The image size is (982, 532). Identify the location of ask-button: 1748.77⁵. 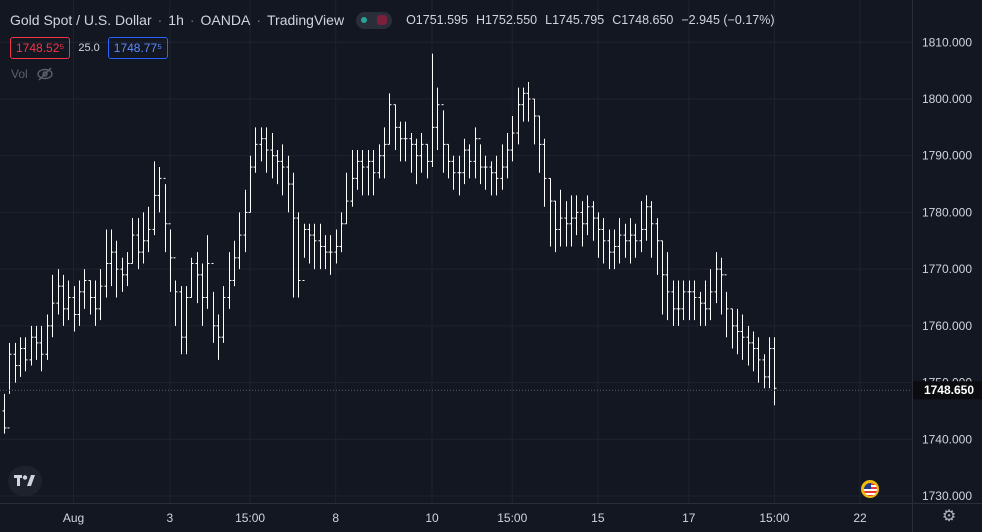
(138, 48).